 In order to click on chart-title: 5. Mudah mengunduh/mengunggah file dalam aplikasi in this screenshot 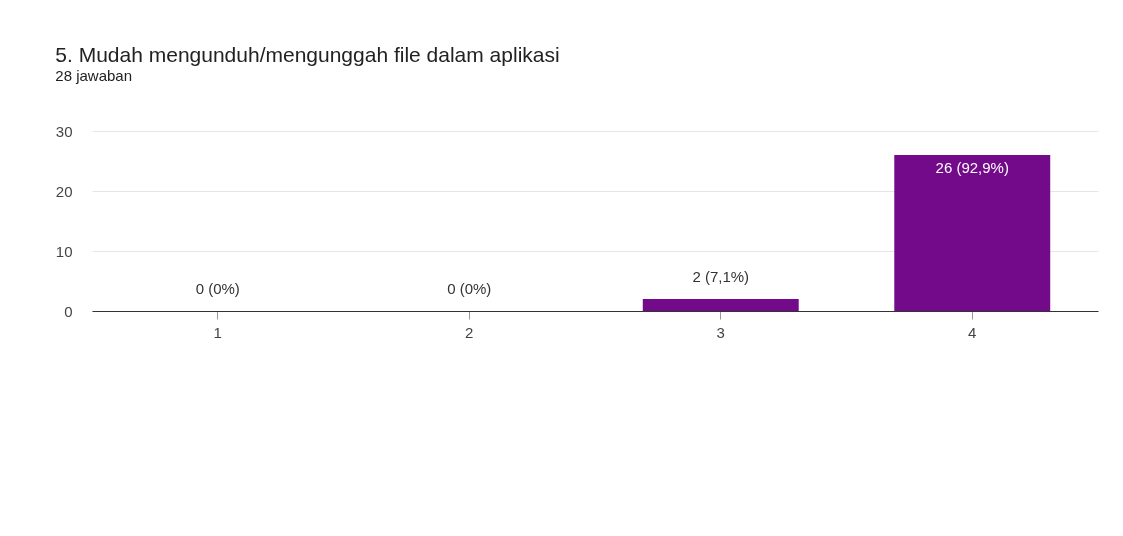, I will do `click(307, 54)`.